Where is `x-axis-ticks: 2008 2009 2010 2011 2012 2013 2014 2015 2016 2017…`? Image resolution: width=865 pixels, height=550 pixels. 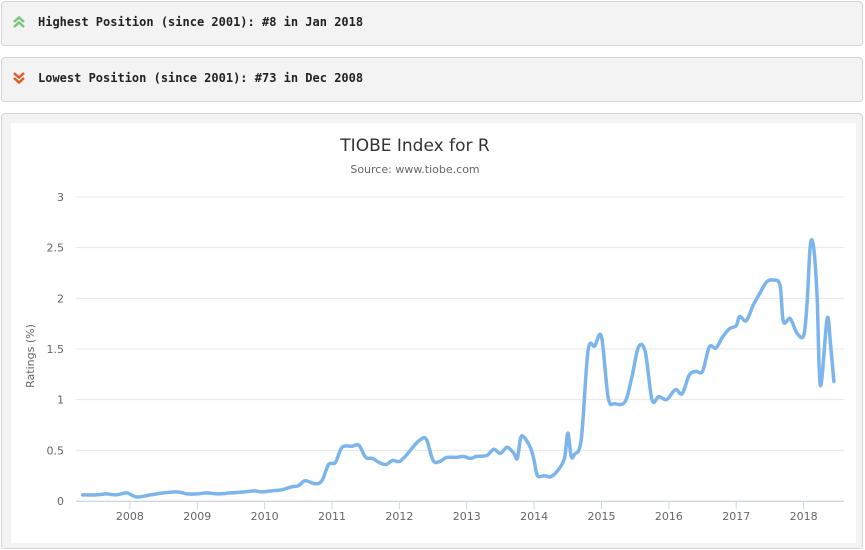 x-axis-ticks: 2008 2009 2010 2011 2012 2013 2014 2015 2016 2017… is located at coordinates (467, 512).